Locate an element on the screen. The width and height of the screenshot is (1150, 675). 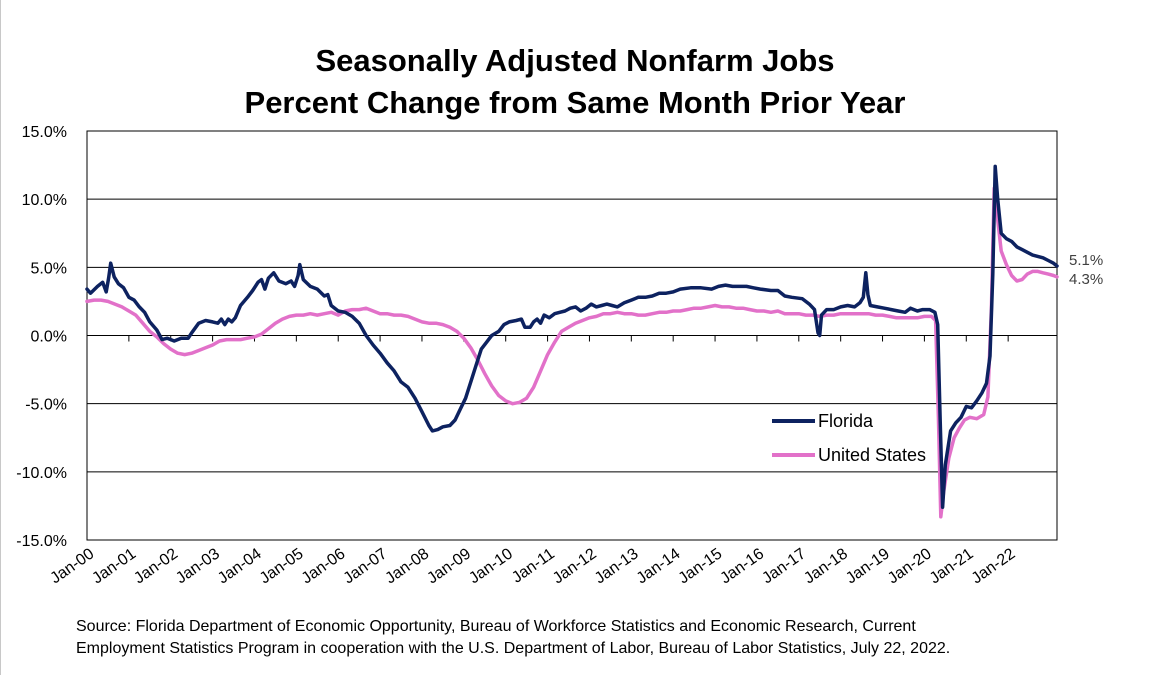
x-tick-label: Jan-18 is located at coordinates (826, 566).